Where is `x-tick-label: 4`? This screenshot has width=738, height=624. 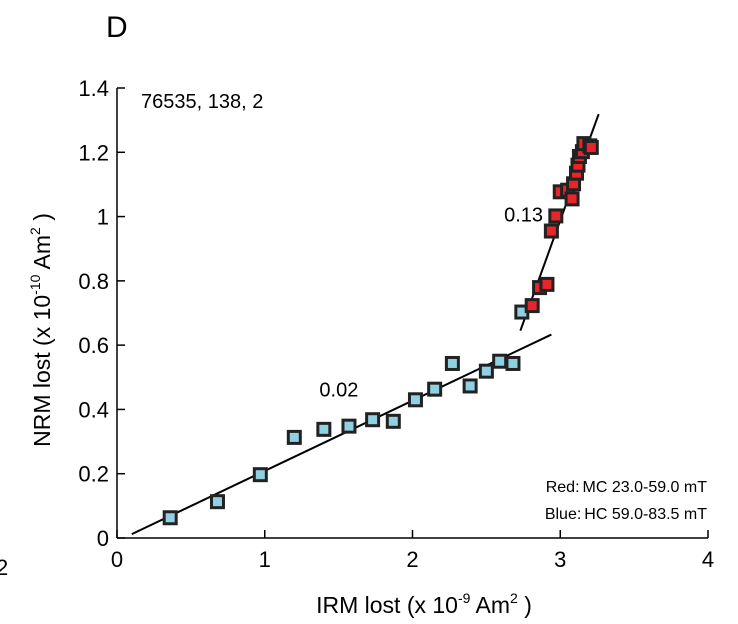 x-tick-label: 4 is located at coordinates (708, 559).